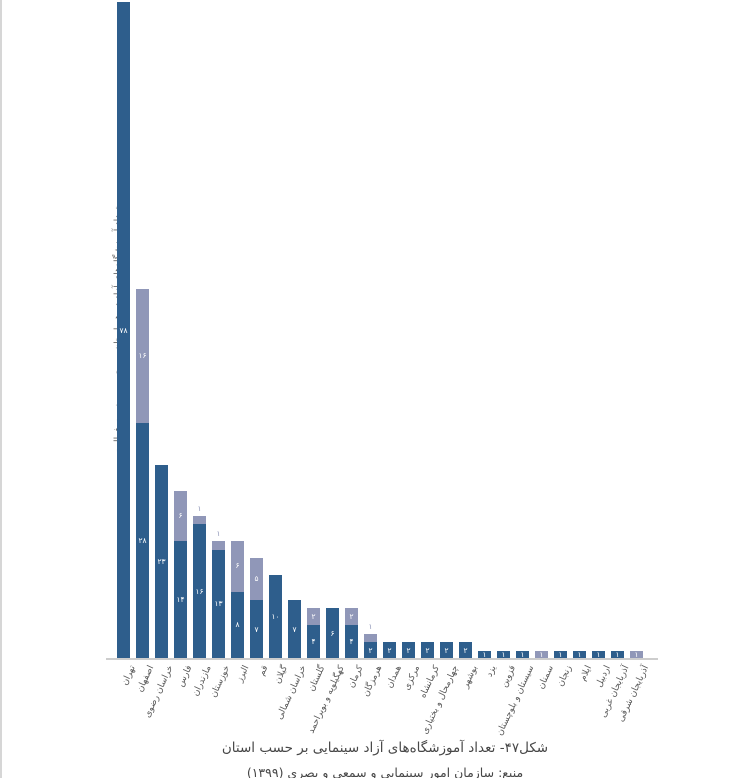 This screenshot has height=778, width=744. Describe the element at coordinates (440, 700) in the screenshot. I see `x-axis-label: چهارمحال و بختیاری` at that location.